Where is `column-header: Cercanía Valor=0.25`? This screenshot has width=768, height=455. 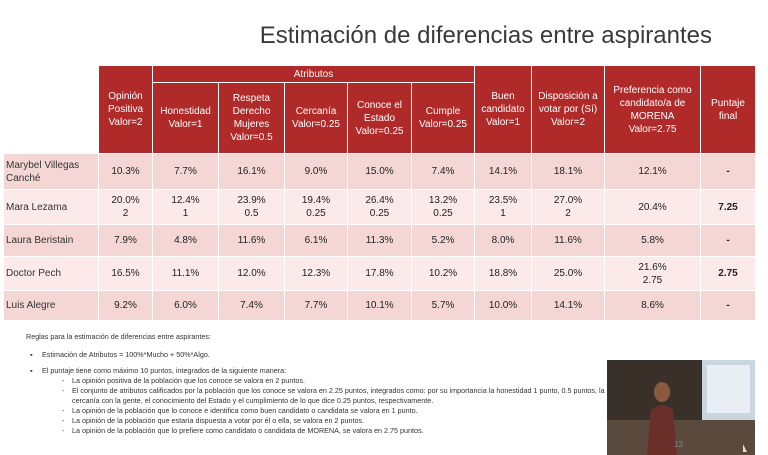 column-header: Cercanía Valor=0.25 is located at coordinates (316, 118).